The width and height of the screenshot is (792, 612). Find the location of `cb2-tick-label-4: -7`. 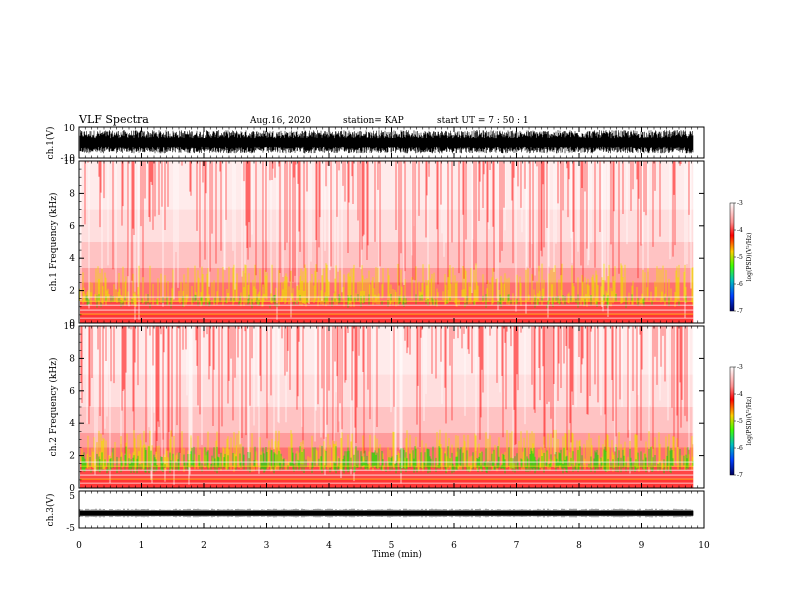

cb2-tick-label-4: -7 is located at coordinates (740, 475).